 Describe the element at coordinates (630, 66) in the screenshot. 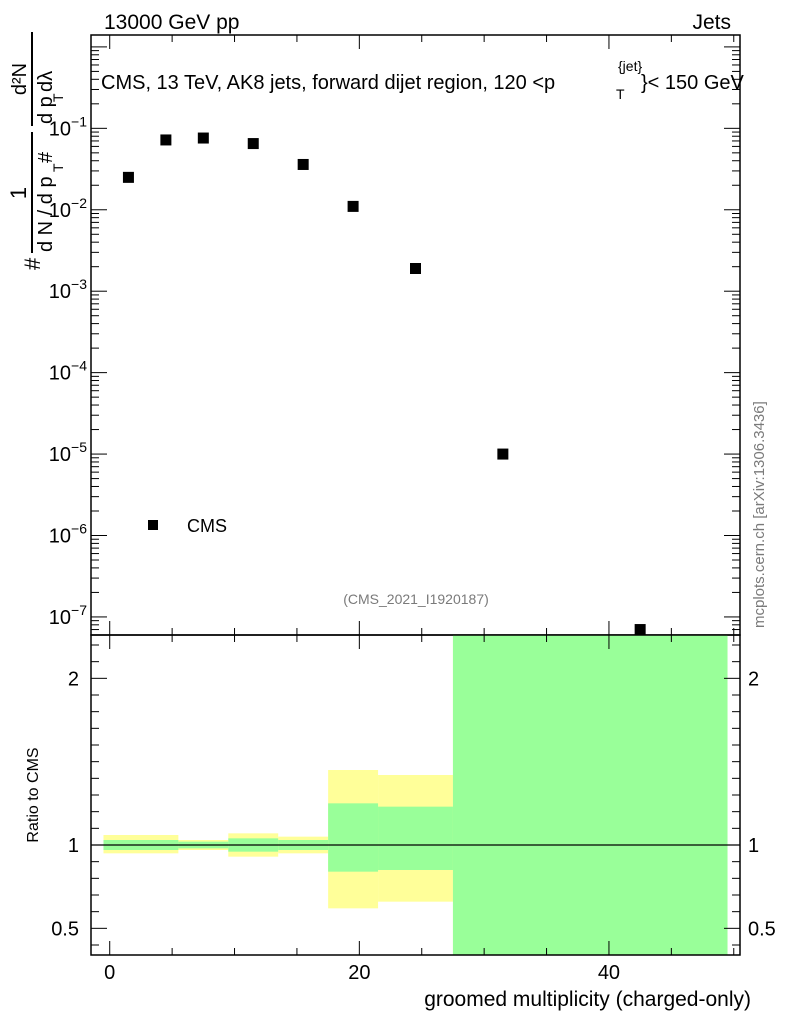

I see `chart-title-sup: {jet}` at that location.